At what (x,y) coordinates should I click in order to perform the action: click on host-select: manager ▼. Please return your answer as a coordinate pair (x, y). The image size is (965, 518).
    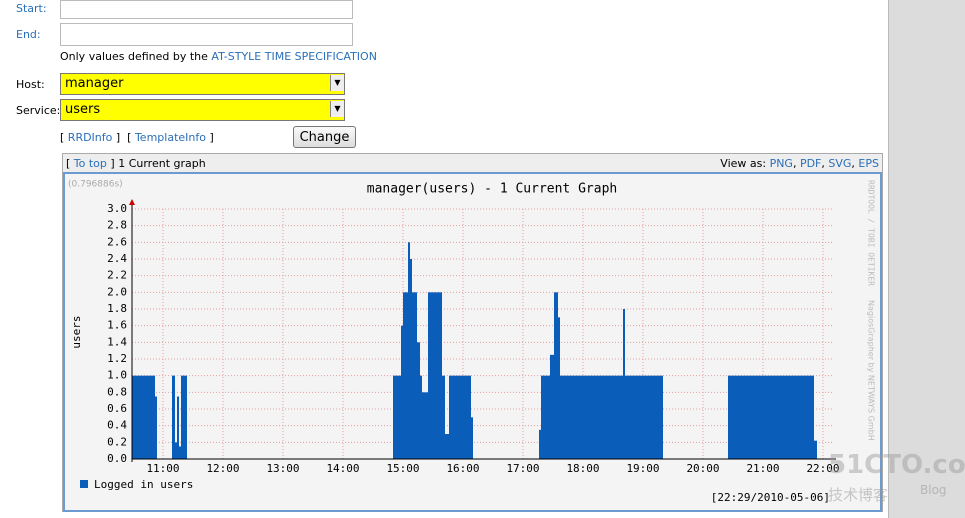
    Looking at the image, I should click on (202, 84).